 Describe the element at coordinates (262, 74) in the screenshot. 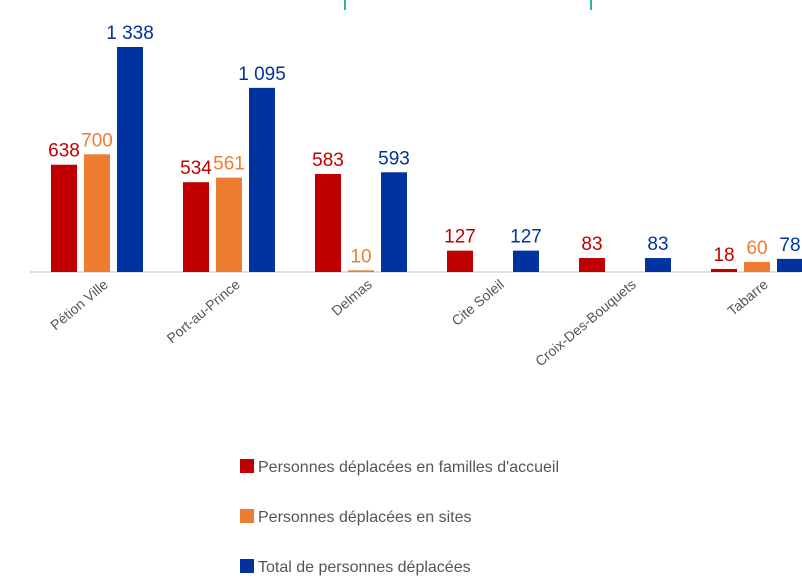

I see `data-label: 1 095` at that location.